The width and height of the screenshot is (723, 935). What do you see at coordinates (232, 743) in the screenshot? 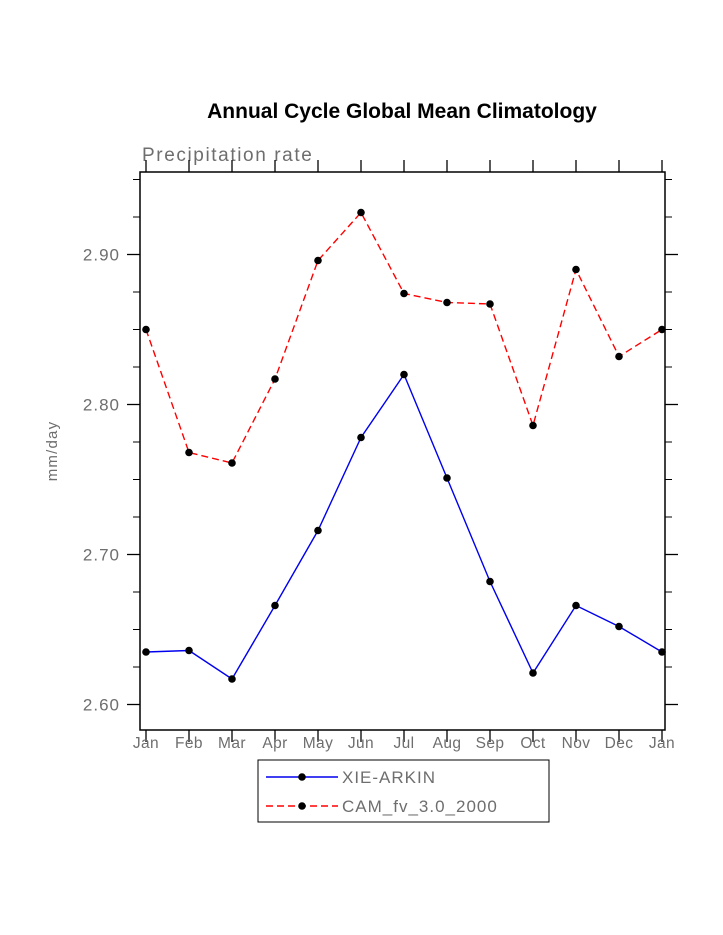
I see `x-tick-label: Mar` at bounding box center [232, 743].